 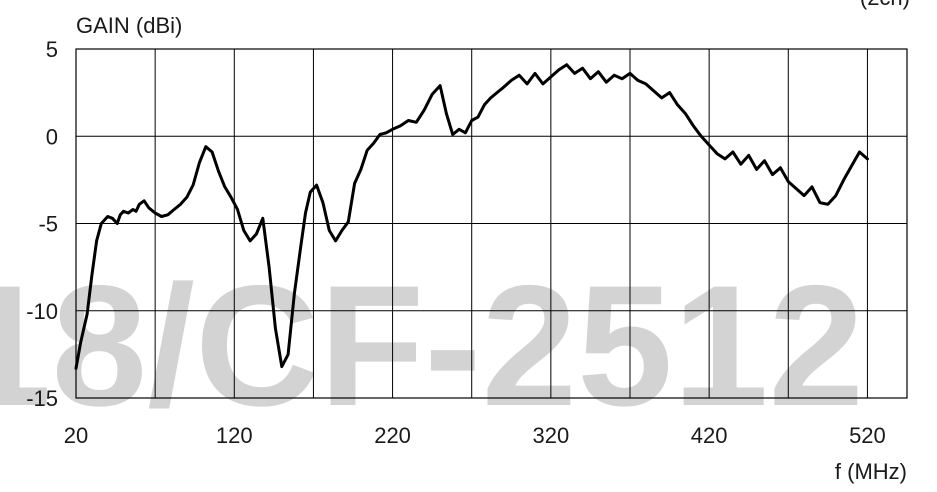 I want to click on x-tick-label: 220, so click(x=392, y=435).